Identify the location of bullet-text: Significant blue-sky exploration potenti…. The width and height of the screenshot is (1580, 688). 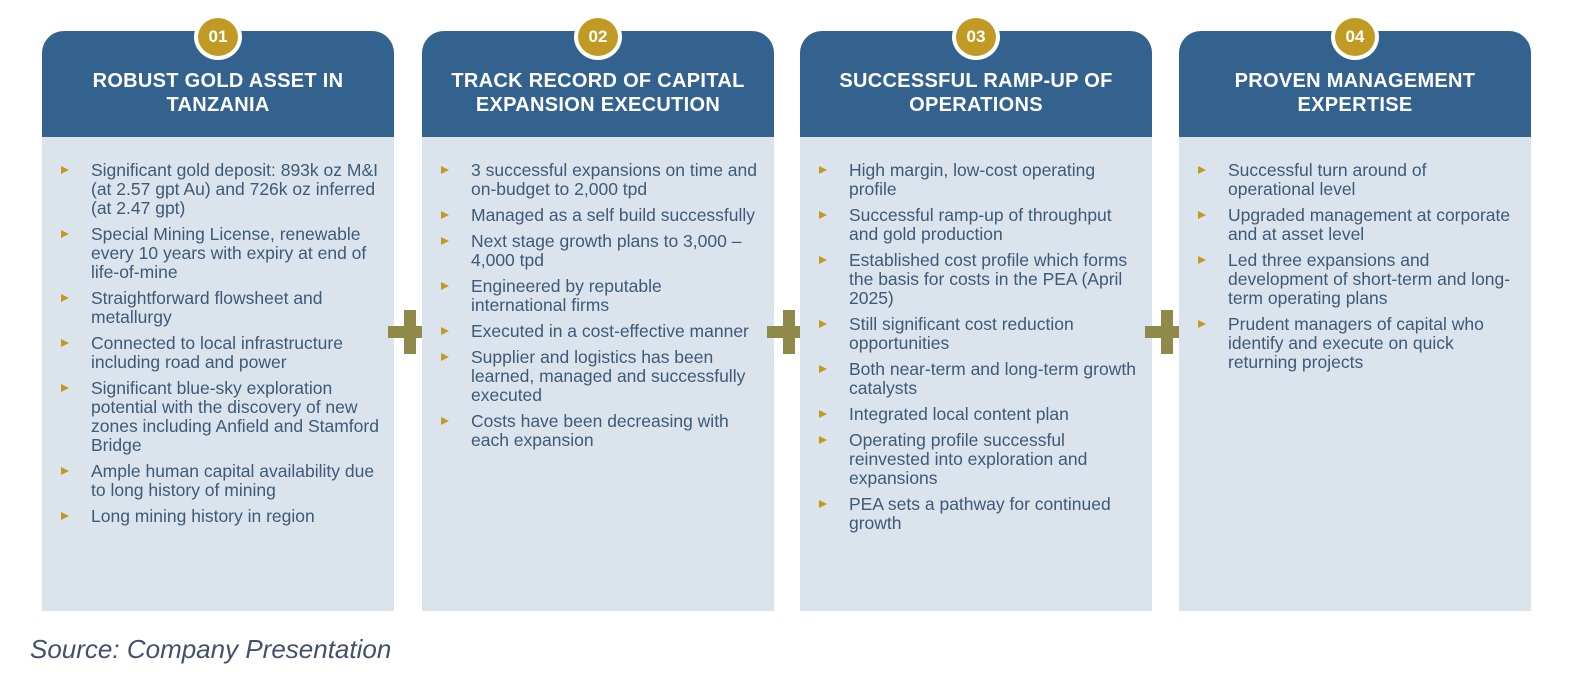
(235, 416).